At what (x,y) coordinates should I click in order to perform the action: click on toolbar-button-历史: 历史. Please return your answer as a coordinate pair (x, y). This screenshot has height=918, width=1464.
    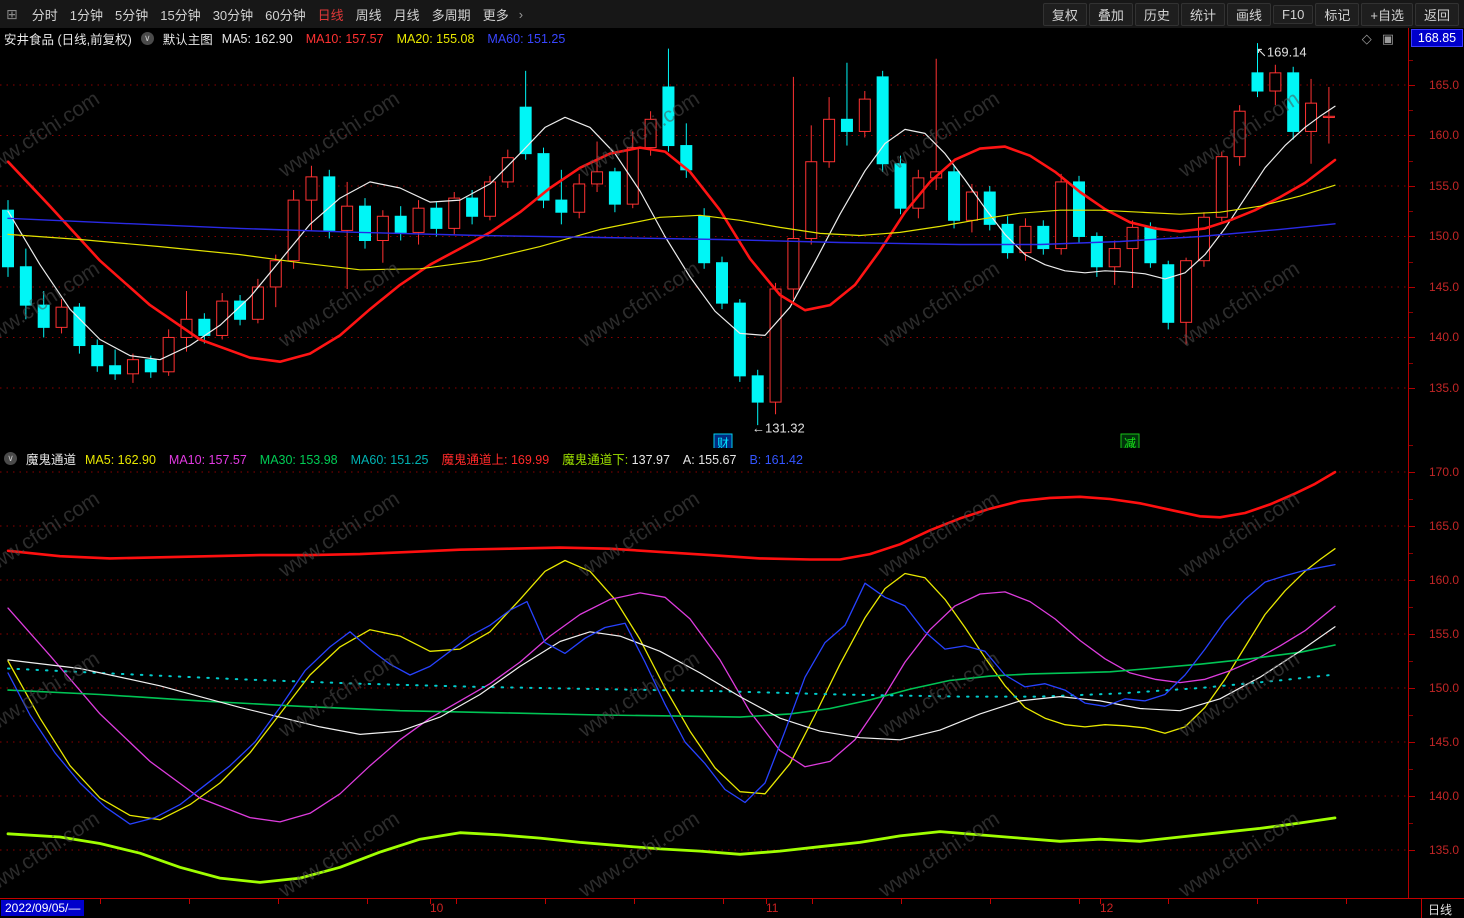
    Looking at the image, I should click on (1156, 14).